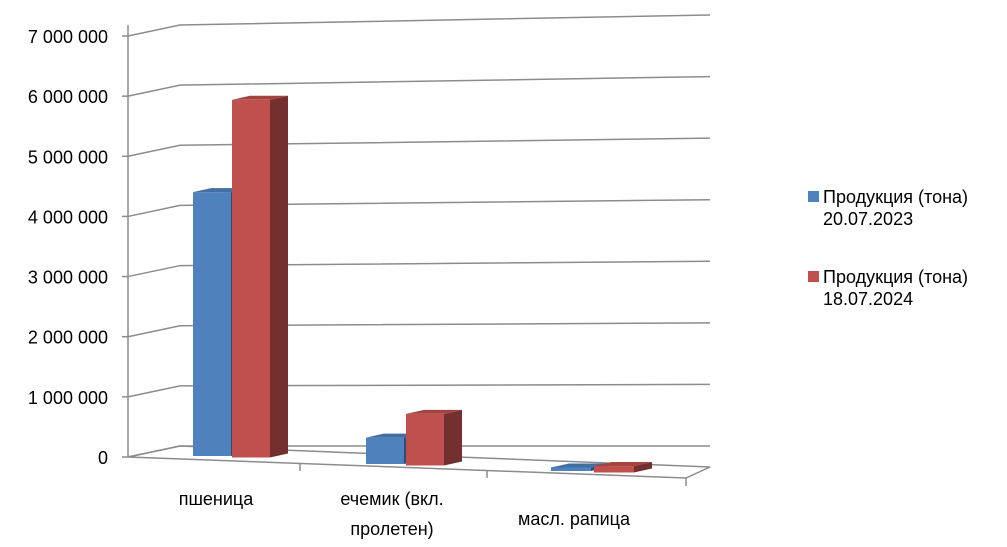 This screenshot has height=547, width=1007. What do you see at coordinates (391, 514) in the screenshot?
I see `x-category-label: ечемик (вкл. пролетен)` at bounding box center [391, 514].